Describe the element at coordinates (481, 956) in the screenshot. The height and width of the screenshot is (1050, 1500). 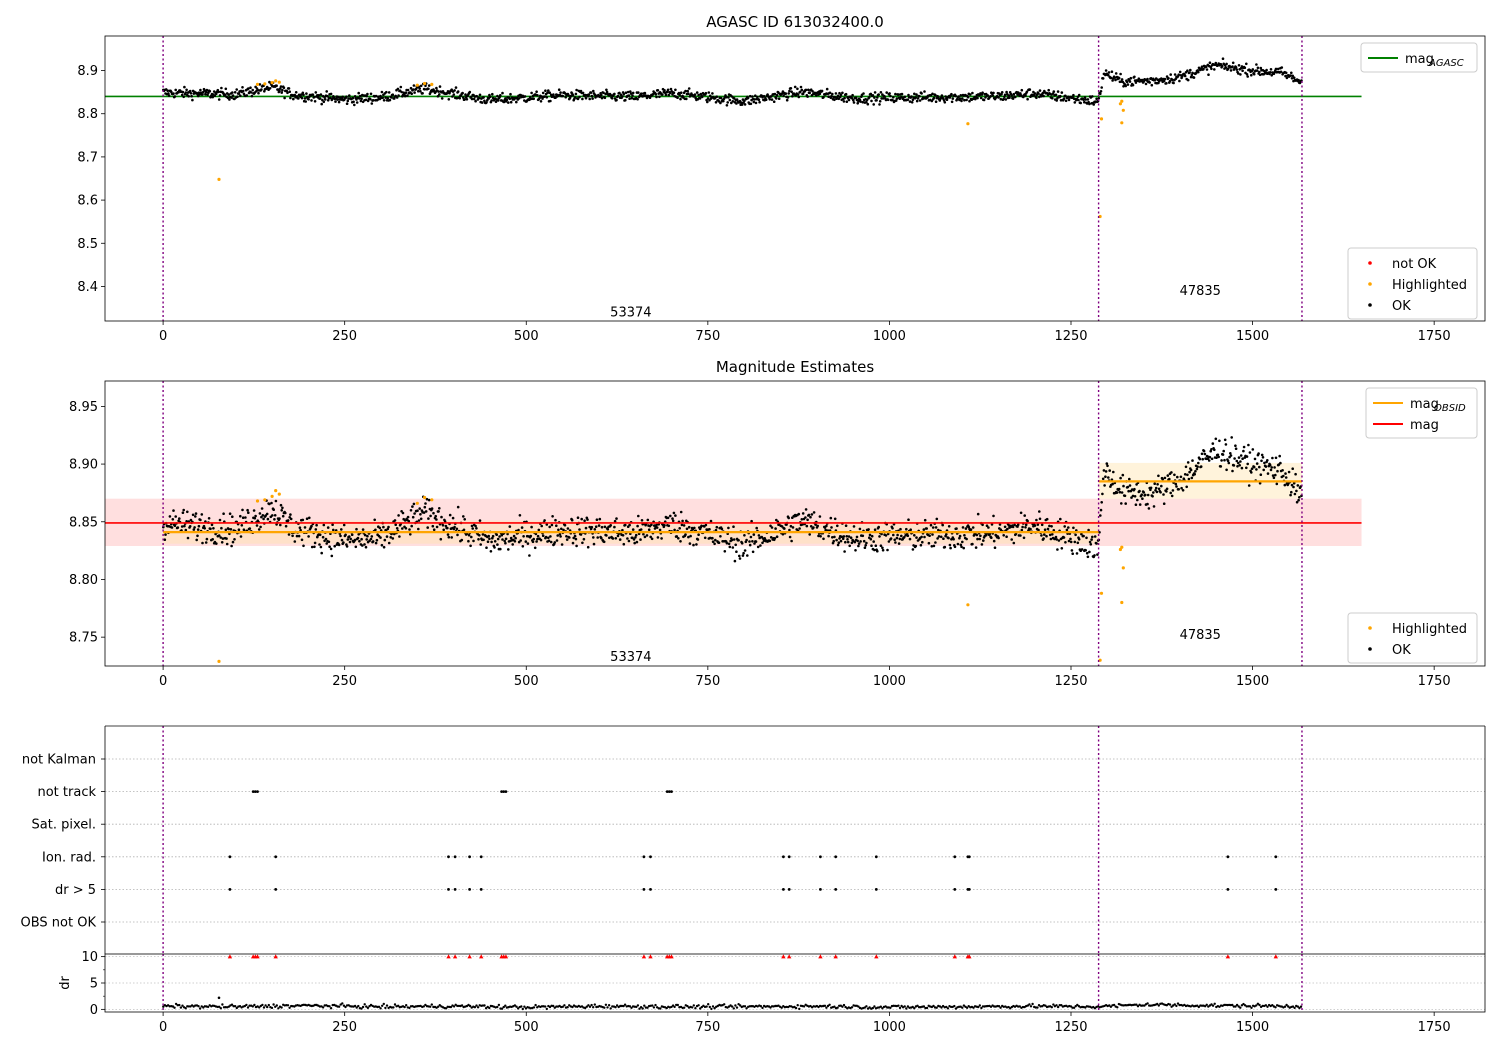
I see `dr-capped-marker` at that location.